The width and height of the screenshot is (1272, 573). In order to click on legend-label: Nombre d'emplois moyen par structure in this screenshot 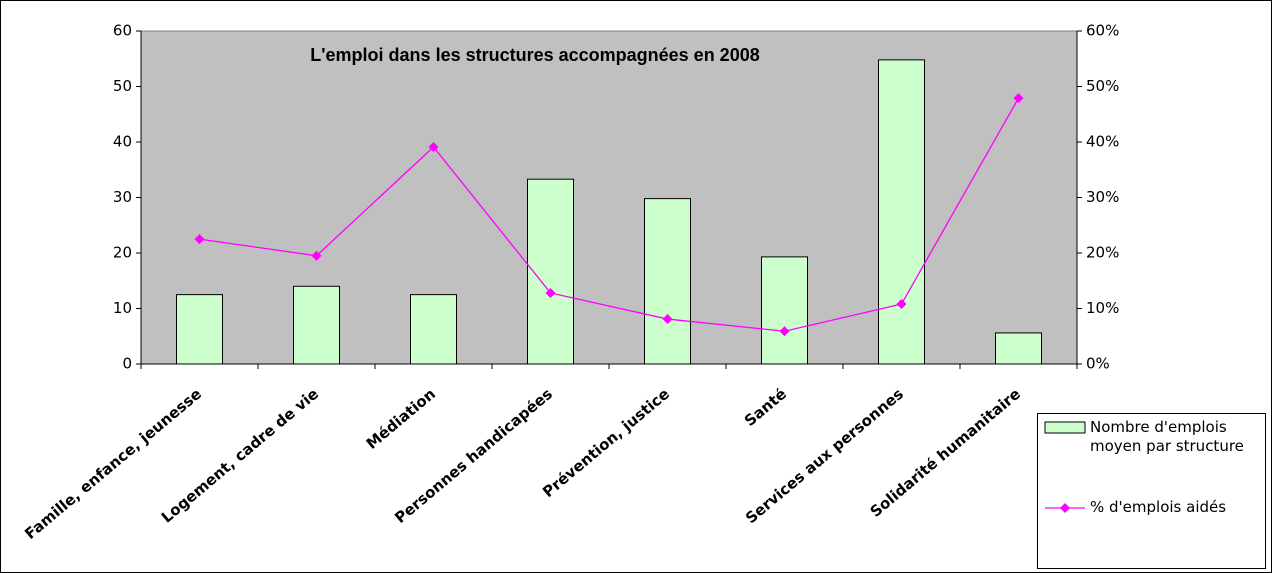, I will do `click(1167, 436)`.